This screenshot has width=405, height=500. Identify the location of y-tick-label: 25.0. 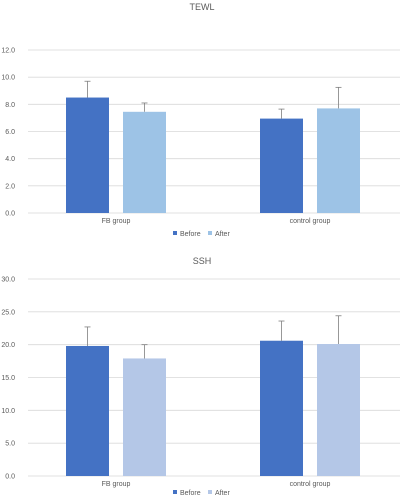
(8, 312).